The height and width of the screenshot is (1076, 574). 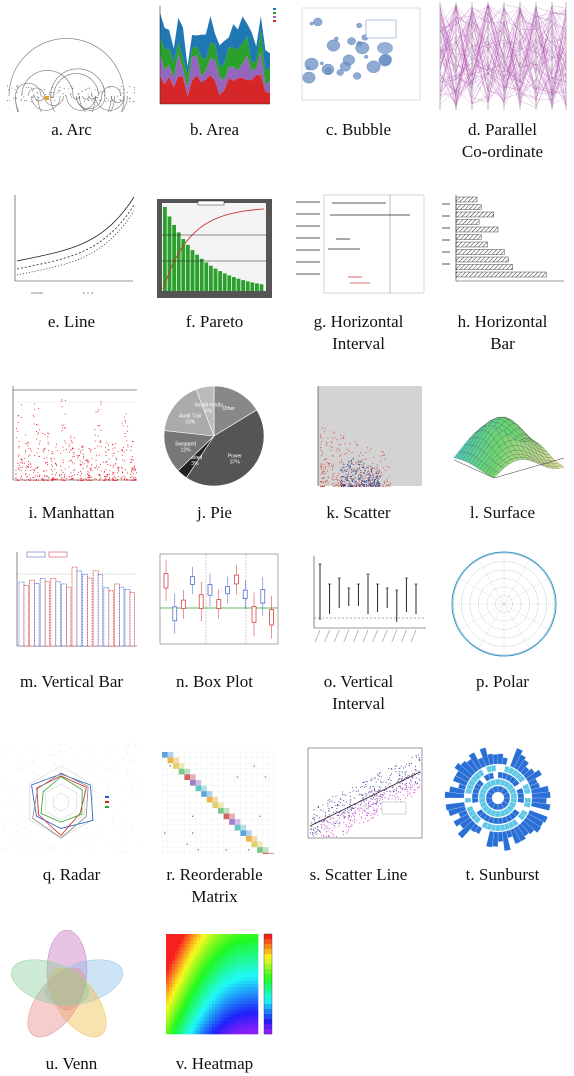 What do you see at coordinates (214, 986) in the screenshot?
I see `heatmap-chart` at bounding box center [214, 986].